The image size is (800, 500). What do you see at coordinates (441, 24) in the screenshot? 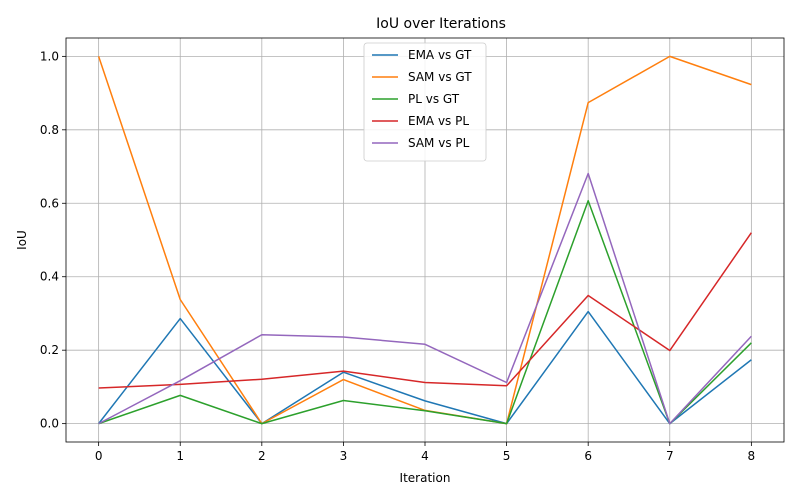
I see `chart-title: IoU over Iterations` at bounding box center [441, 24].